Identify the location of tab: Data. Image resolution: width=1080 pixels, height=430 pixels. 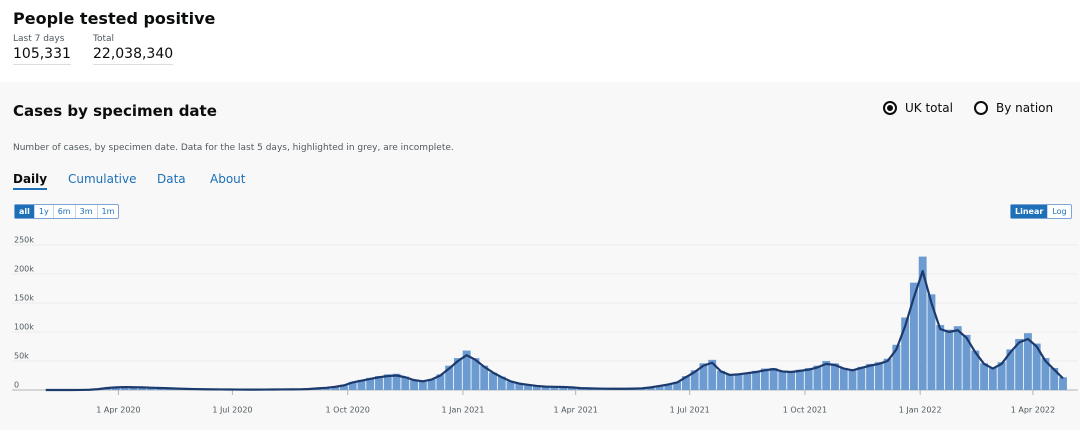
(171, 179).